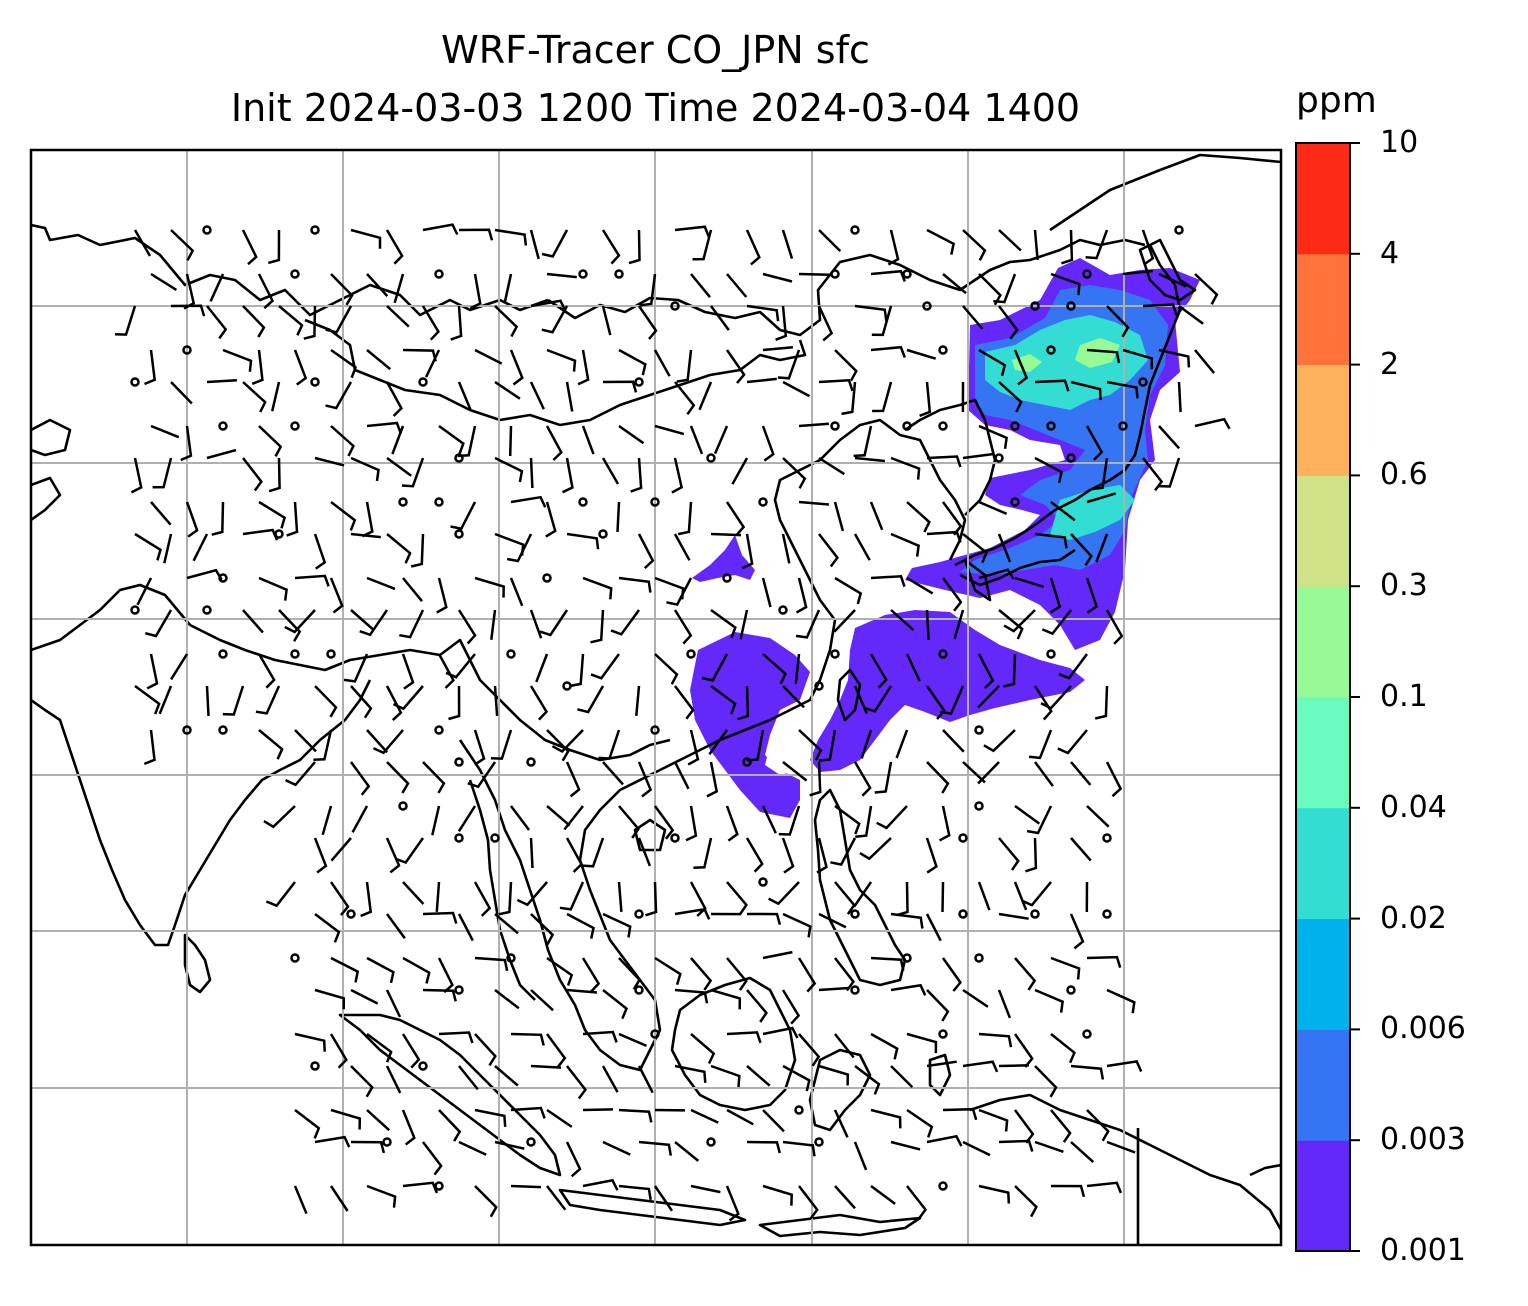 The image size is (1528, 1306). What do you see at coordinates (1323, 753) in the screenshot?
I see `colorbar-segment` at bounding box center [1323, 753].